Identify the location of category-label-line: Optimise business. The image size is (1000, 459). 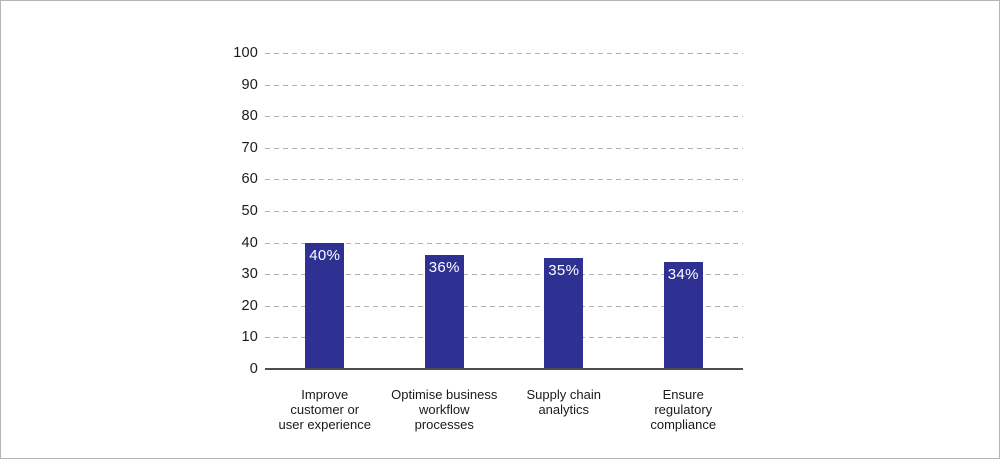
(444, 394).